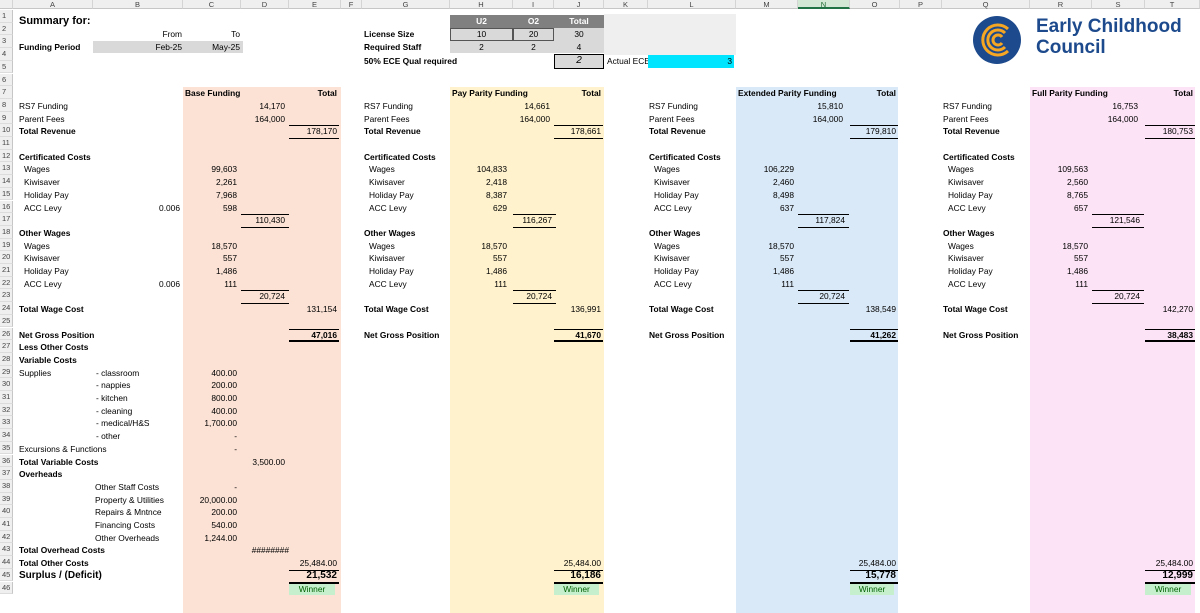 Image resolution: width=1200 pixels, height=613 pixels. What do you see at coordinates (6, 423) in the screenshot?
I see `row-header: 33` at bounding box center [6, 423].